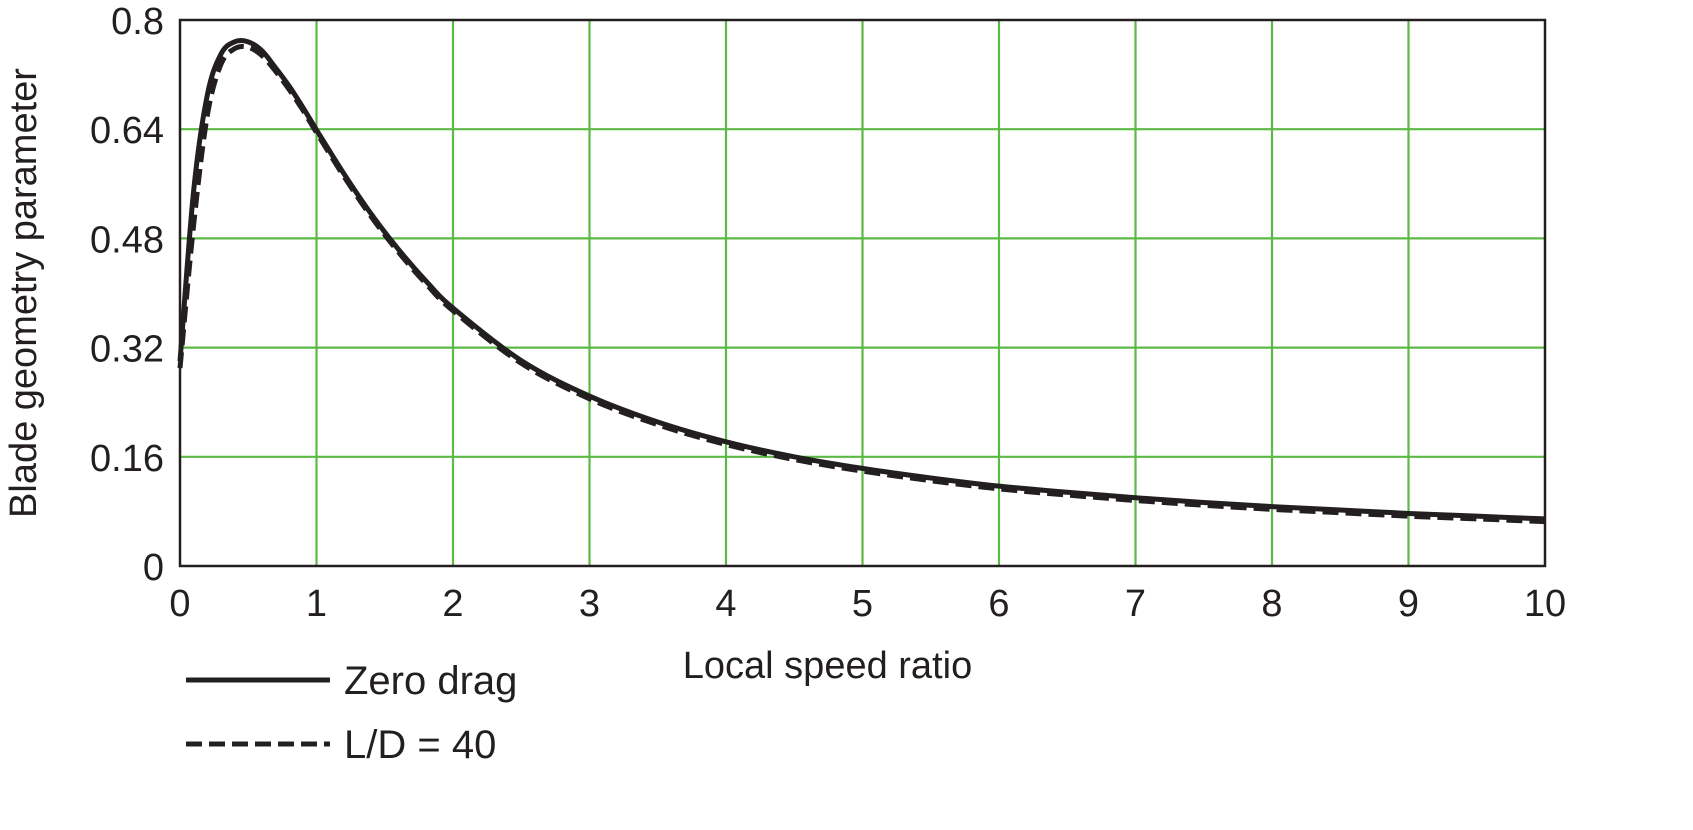 The width and height of the screenshot is (1693, 830). I want to click on x-tick-label: 3, so click(589, 604).